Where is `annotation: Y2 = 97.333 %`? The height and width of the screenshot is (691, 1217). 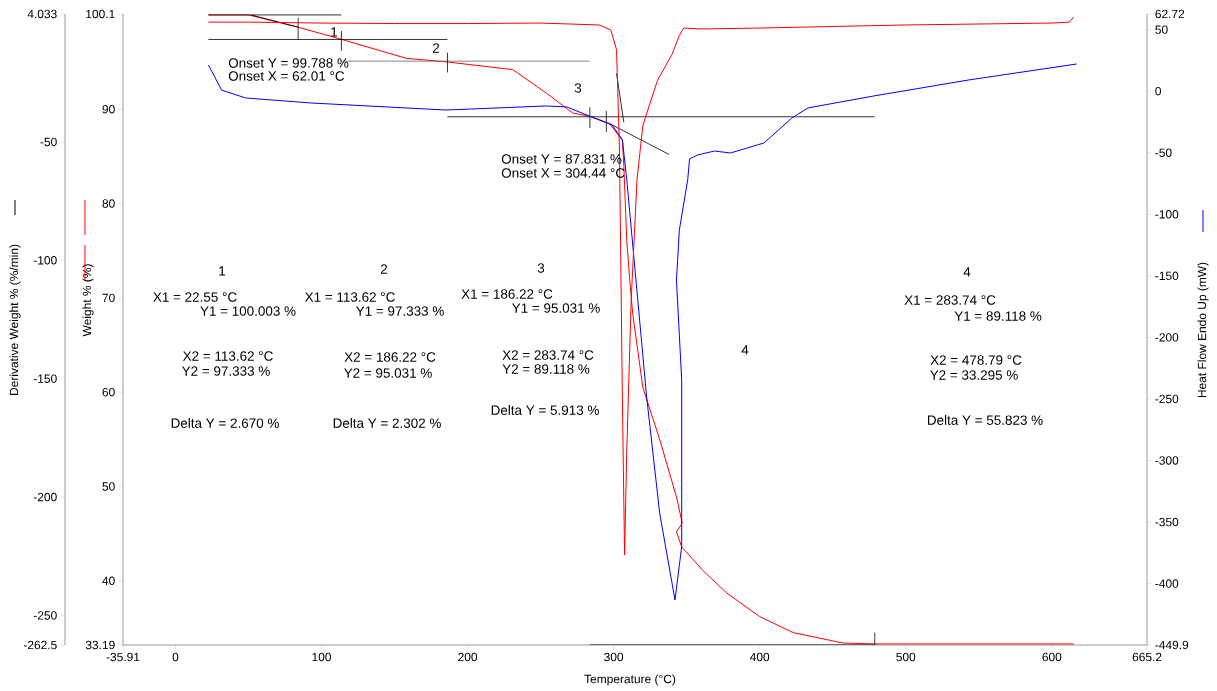 annotation: Y2 = 97.333 % is located at coordinates (225, 371).